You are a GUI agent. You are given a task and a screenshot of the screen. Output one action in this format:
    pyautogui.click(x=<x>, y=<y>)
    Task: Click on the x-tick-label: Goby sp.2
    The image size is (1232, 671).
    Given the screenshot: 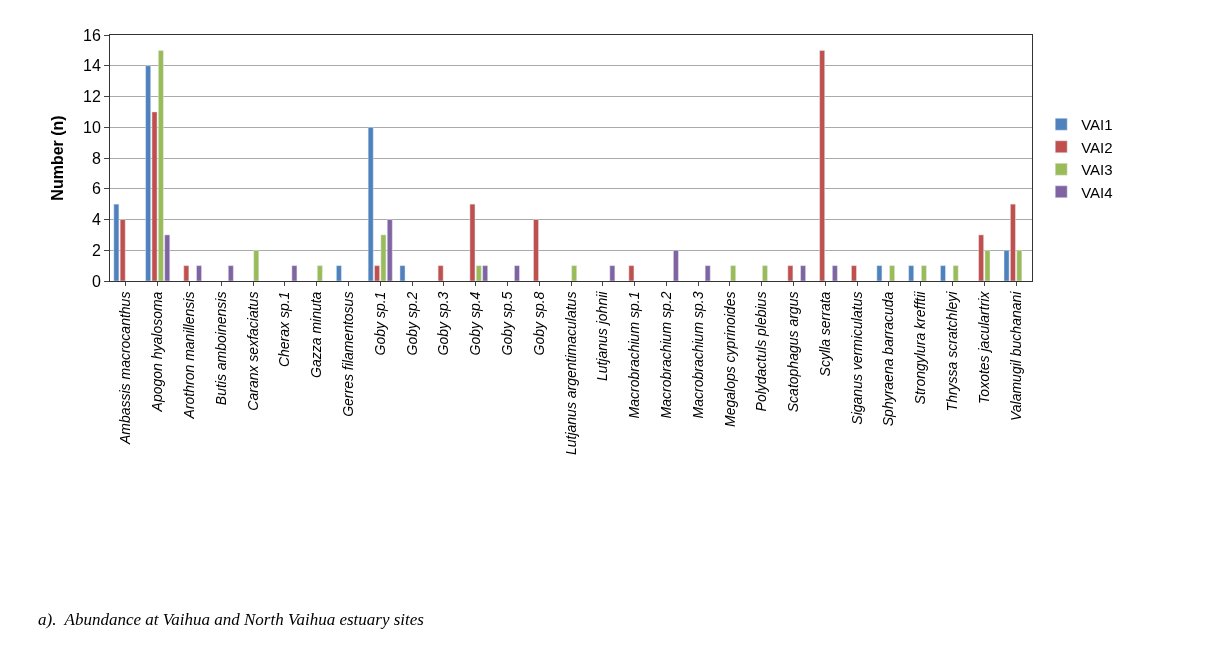 What is the action you would take?
    pyautogui.click(x=411, y=323)
    